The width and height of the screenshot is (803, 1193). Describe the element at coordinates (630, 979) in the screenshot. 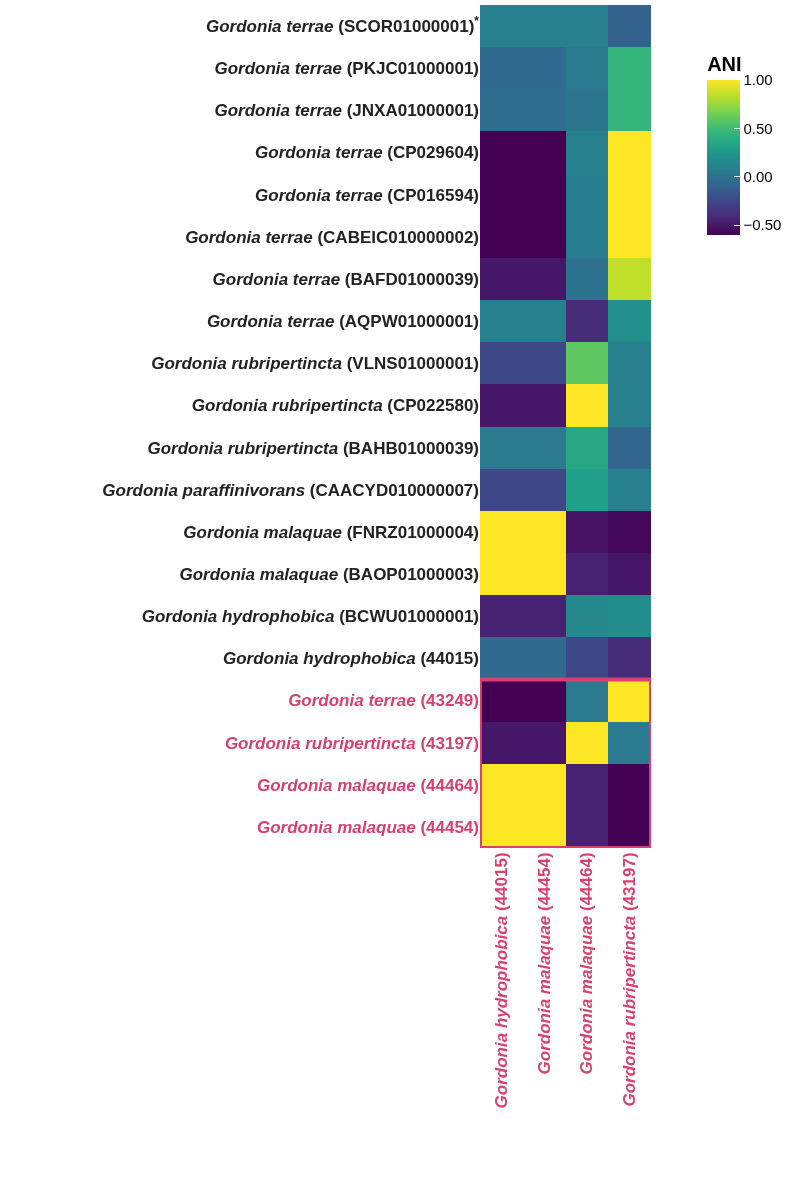

I see `x-tick-label: Gordonia rubripertincta (43197)` at that location.